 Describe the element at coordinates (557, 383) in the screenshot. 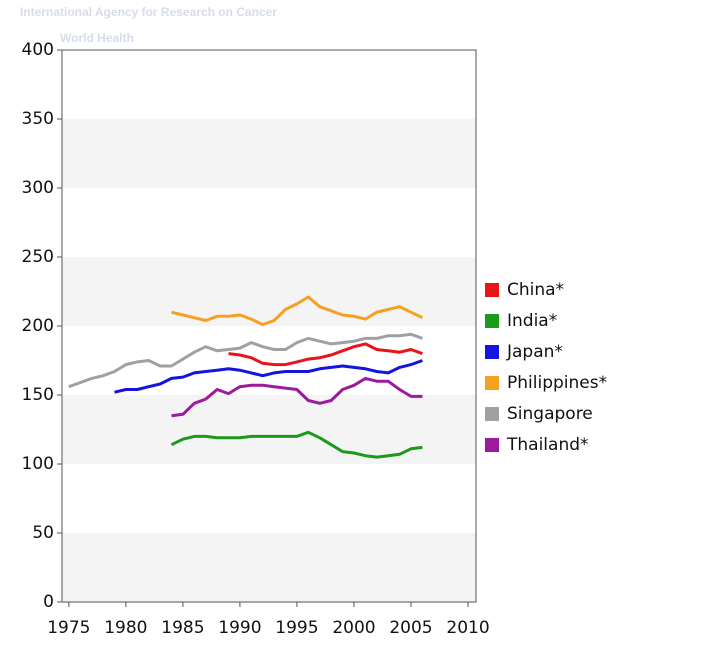

I see `legend-label: Philippines*` at that location.